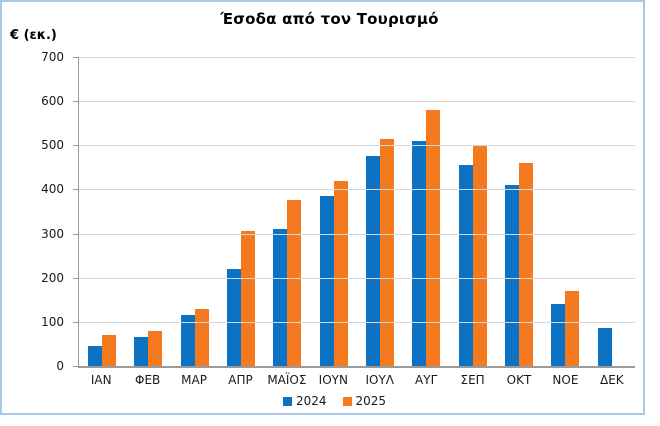  I want to click on bar-2025-ΙΟΥΛ, so click(387, 252).